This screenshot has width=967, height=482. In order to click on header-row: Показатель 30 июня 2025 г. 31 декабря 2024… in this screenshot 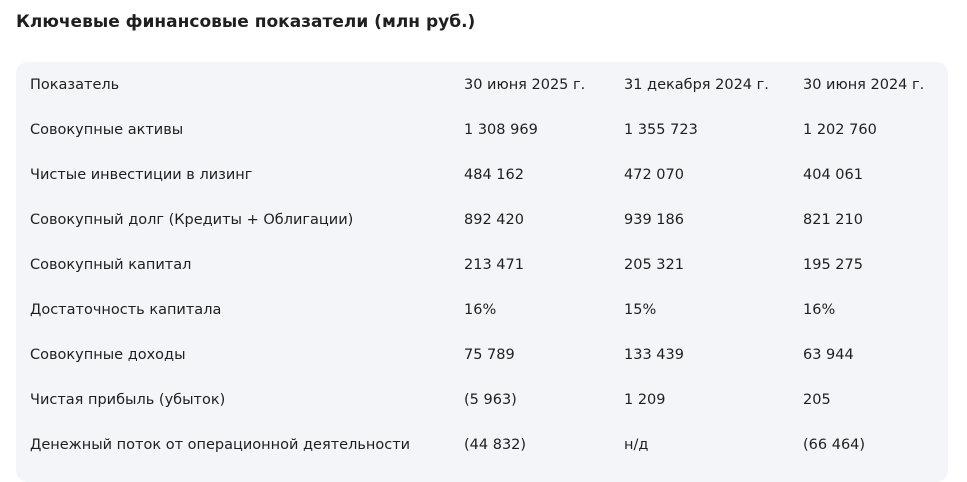, I will do `click(486, 84)`.